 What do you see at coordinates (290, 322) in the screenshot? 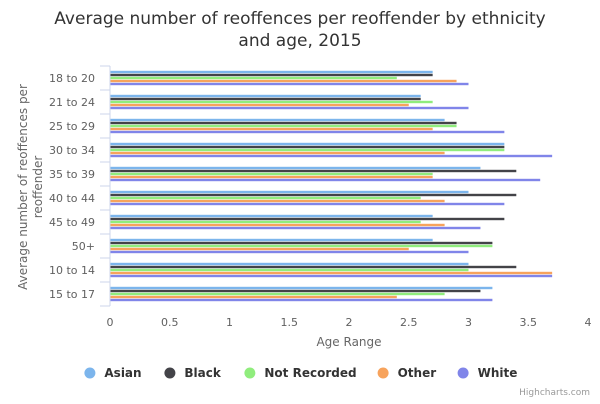
I see `x-tick-label: 1.5` at bounding box center [290, 322].